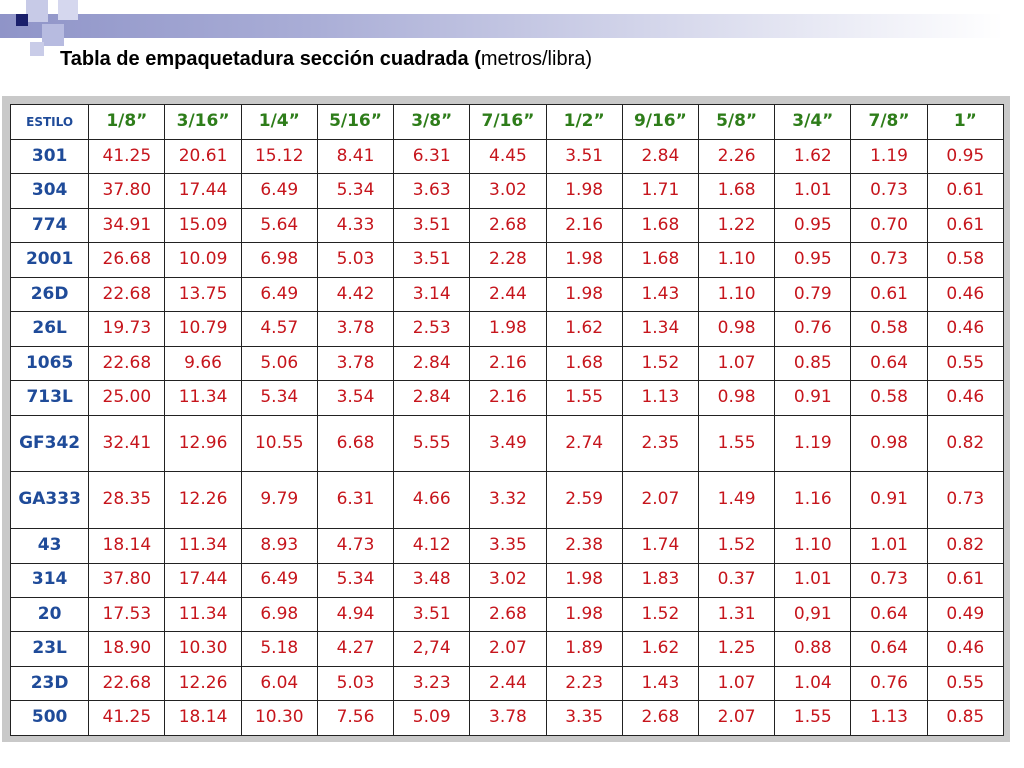 This screenshot has width=1024, height=768. Describe the element at coordinates (49, 615) in the screenshot. I see `style-cell: 20` at that location.